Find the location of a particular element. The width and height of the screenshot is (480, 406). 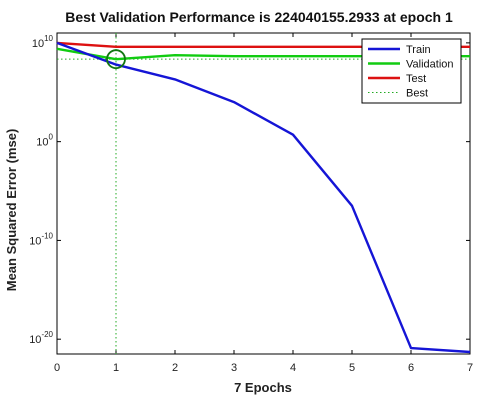

x-tick-label: 0 is located at coordinates (57, 368).